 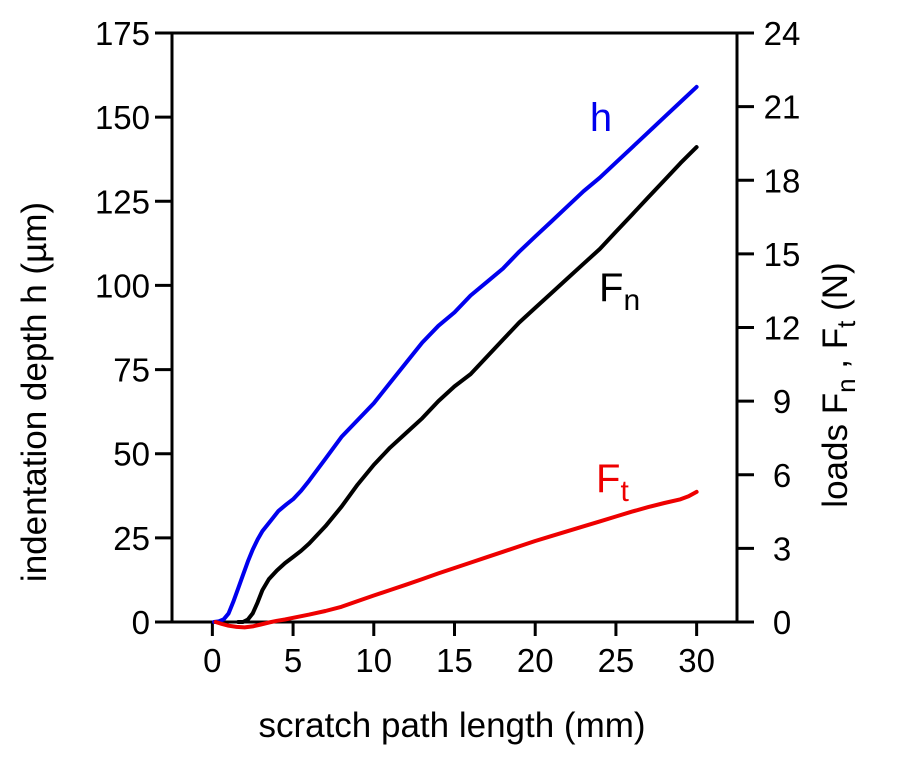 What do you see at coordinates (782, 548) in the screenshot?
I see `y-right-tick-label: 3` at bounding box center [782, 548].